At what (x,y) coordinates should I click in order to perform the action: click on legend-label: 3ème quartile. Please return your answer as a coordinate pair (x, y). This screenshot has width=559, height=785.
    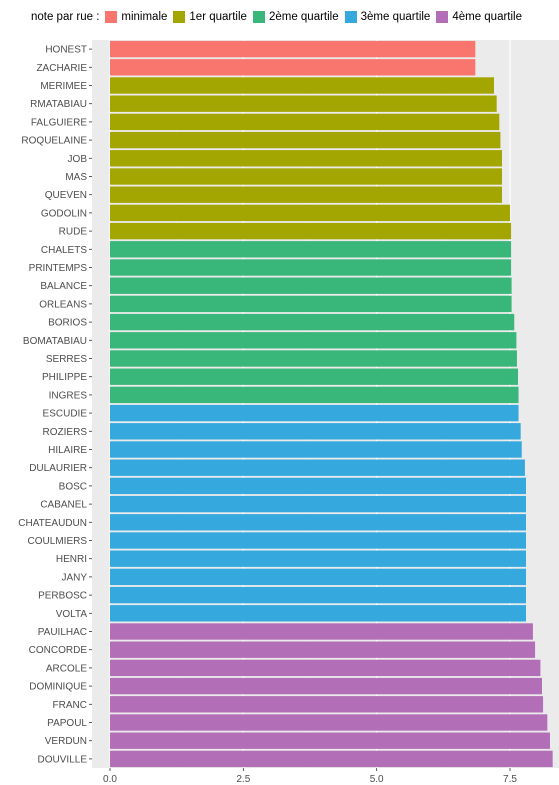
    Looking at the image, I should click on (395, 17).